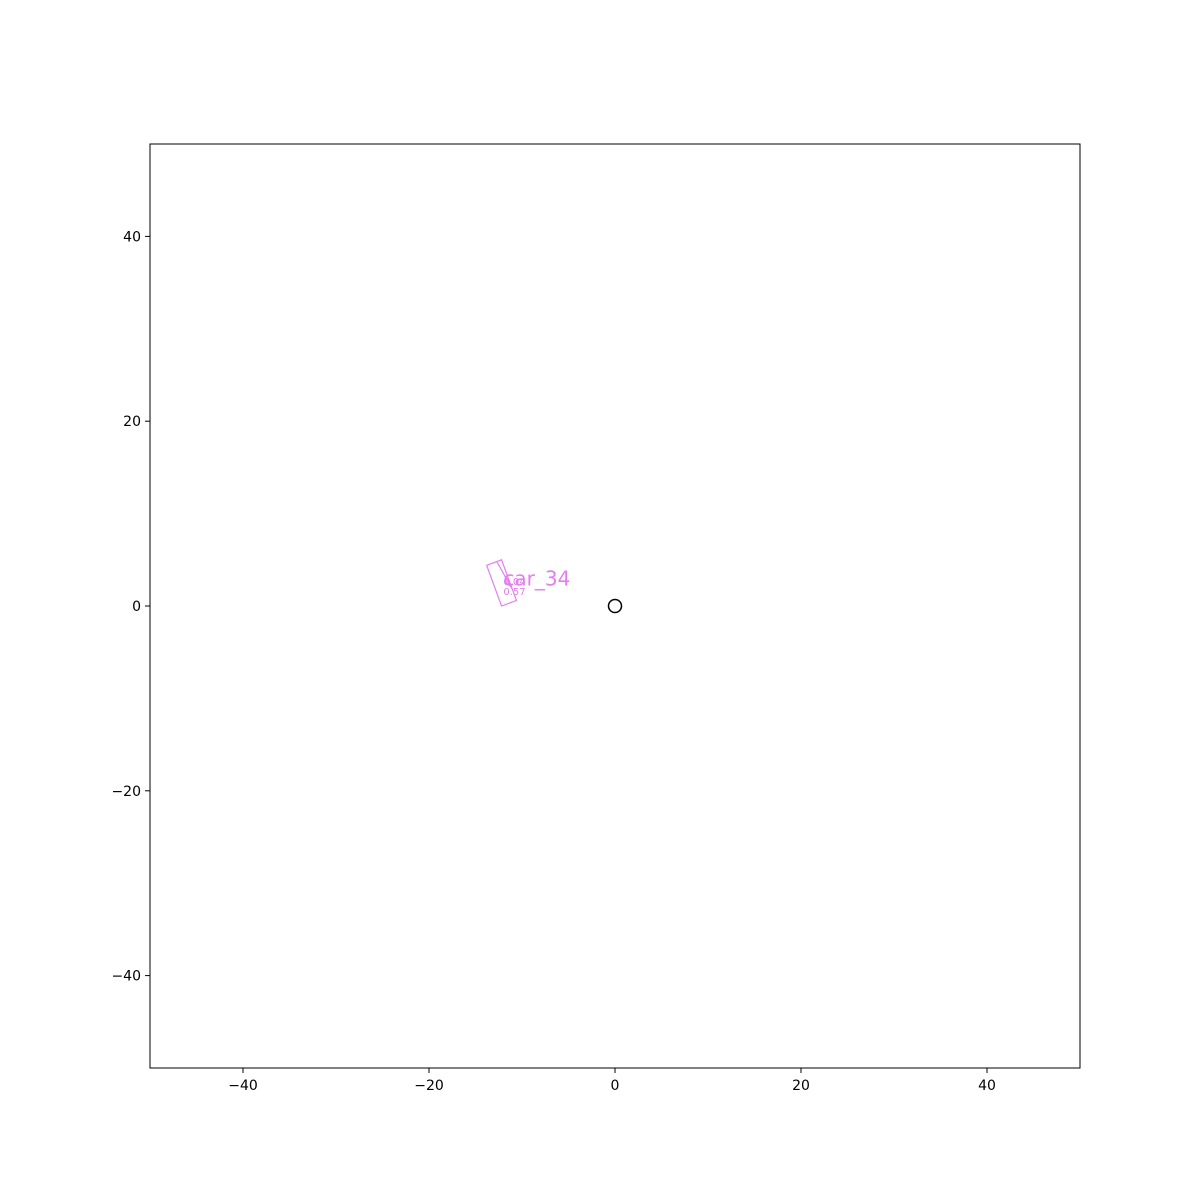 The image size is (1200, 1200). Describe the element at coordinates (801, 1086) in the screenshot. I see `x-tick-label: 20` at that location.